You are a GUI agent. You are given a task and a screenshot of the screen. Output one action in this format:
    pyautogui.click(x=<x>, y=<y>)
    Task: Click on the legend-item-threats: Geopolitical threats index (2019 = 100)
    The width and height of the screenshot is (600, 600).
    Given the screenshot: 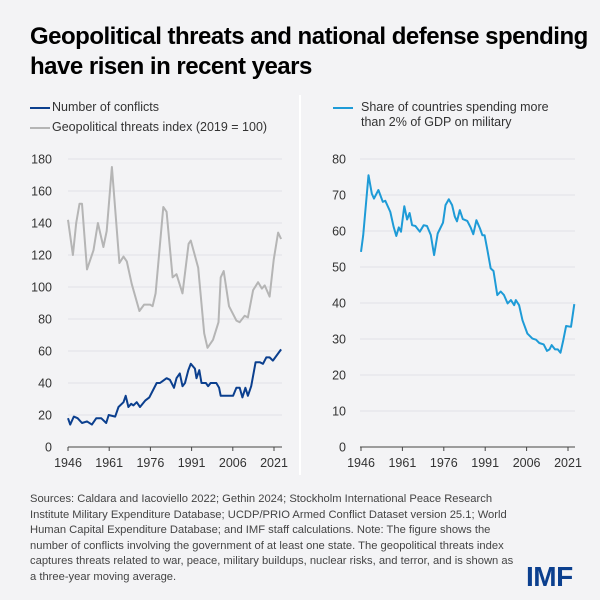 What is the action you would take?
    pyautogui.click(x=148, y=127)
    